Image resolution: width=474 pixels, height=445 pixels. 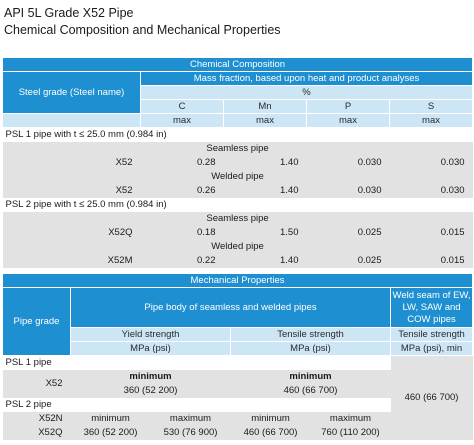 What do you see at coordinates (182, 162) in the screenshot?
I see `value-c: 0.28` at bounding box center [182, 162].